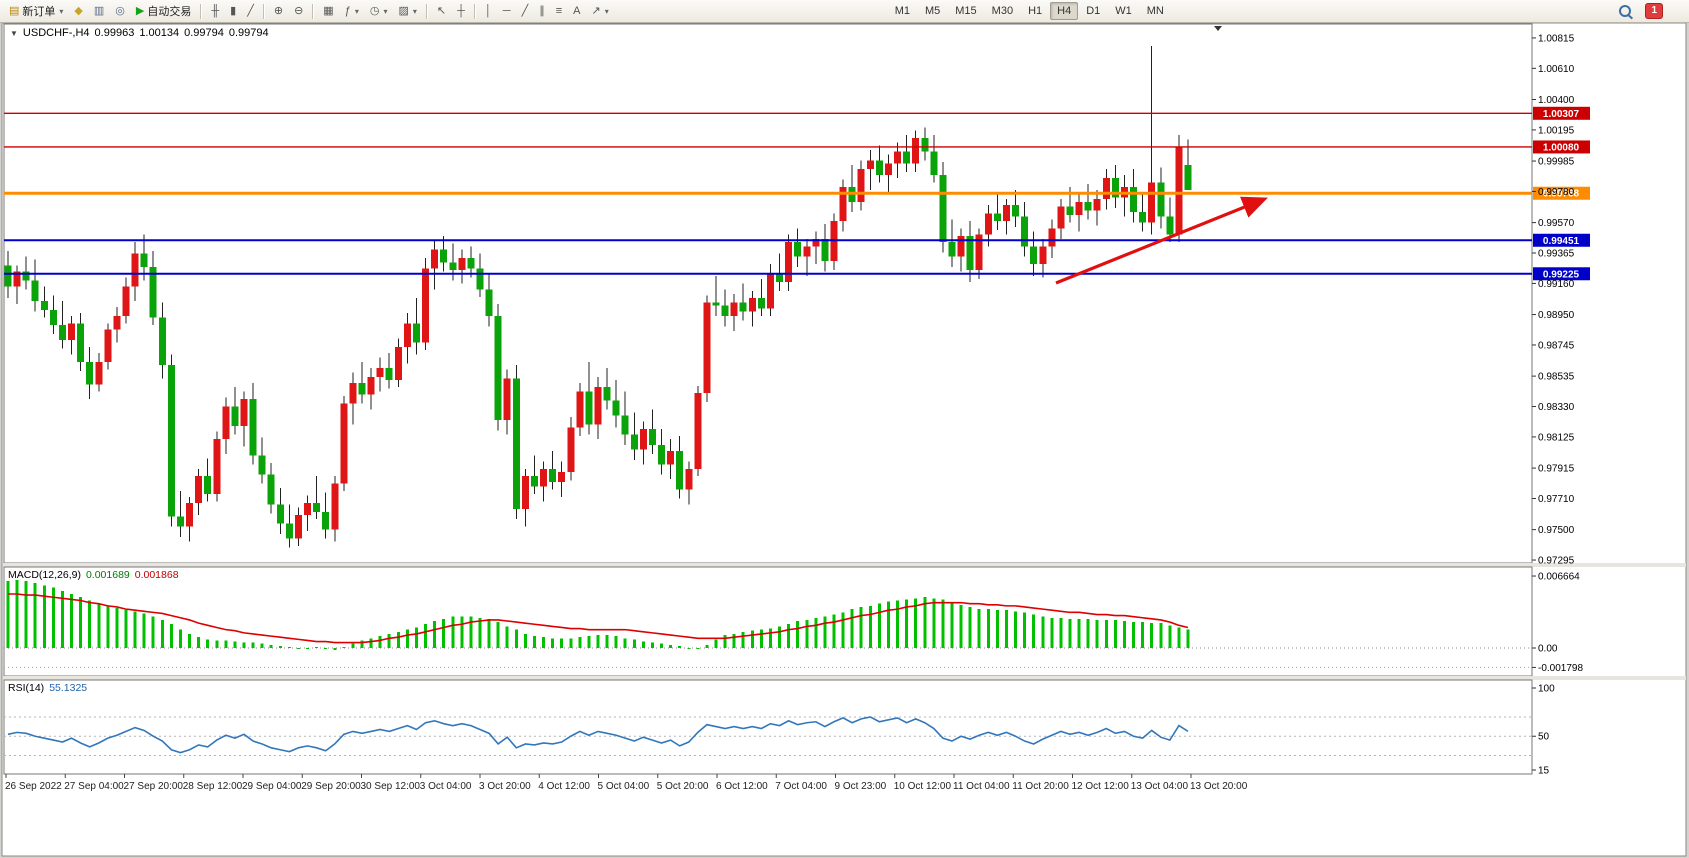  What do you see at coordinates (156, 575) in the screenshot?
I see `macd-signal-value: 0.001868` at bounding box center [156, 575].